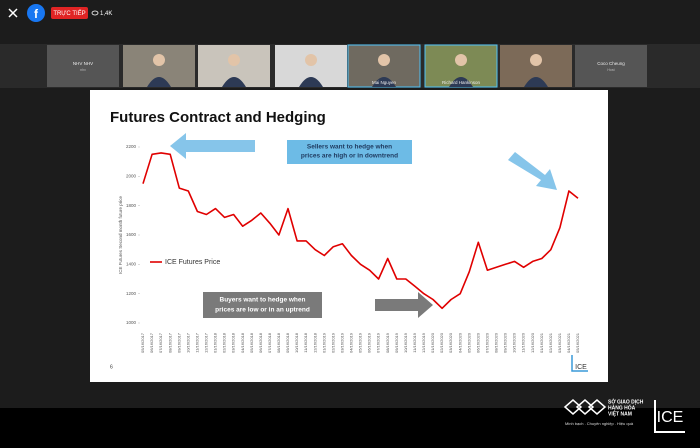 This screenshot has height=448, width=700. I want to click on callout-text: Buyers want to hedge when, so click(263, 300).